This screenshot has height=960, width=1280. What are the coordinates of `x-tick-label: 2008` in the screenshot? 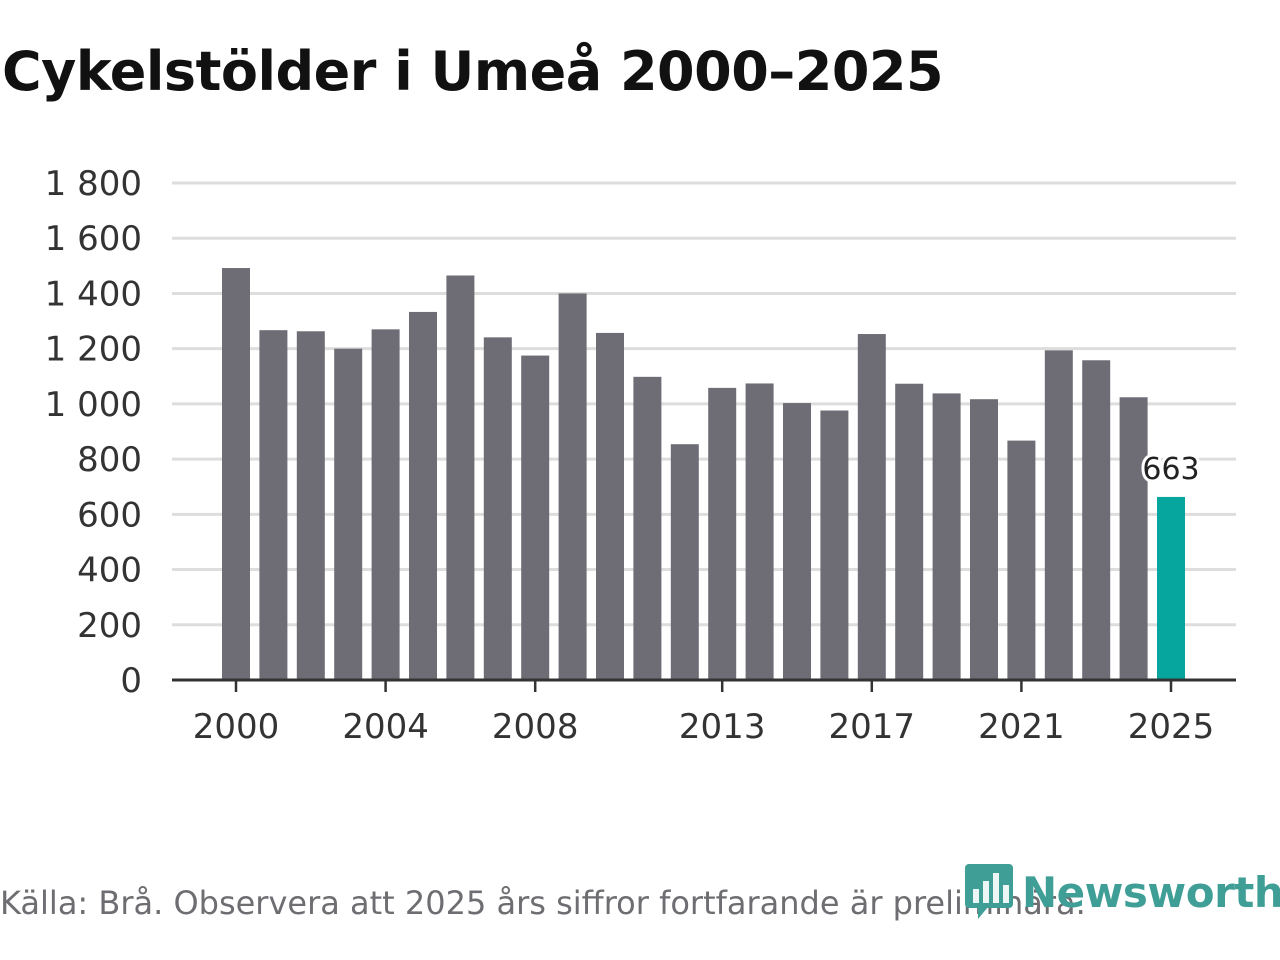 It's located at (535, 727).